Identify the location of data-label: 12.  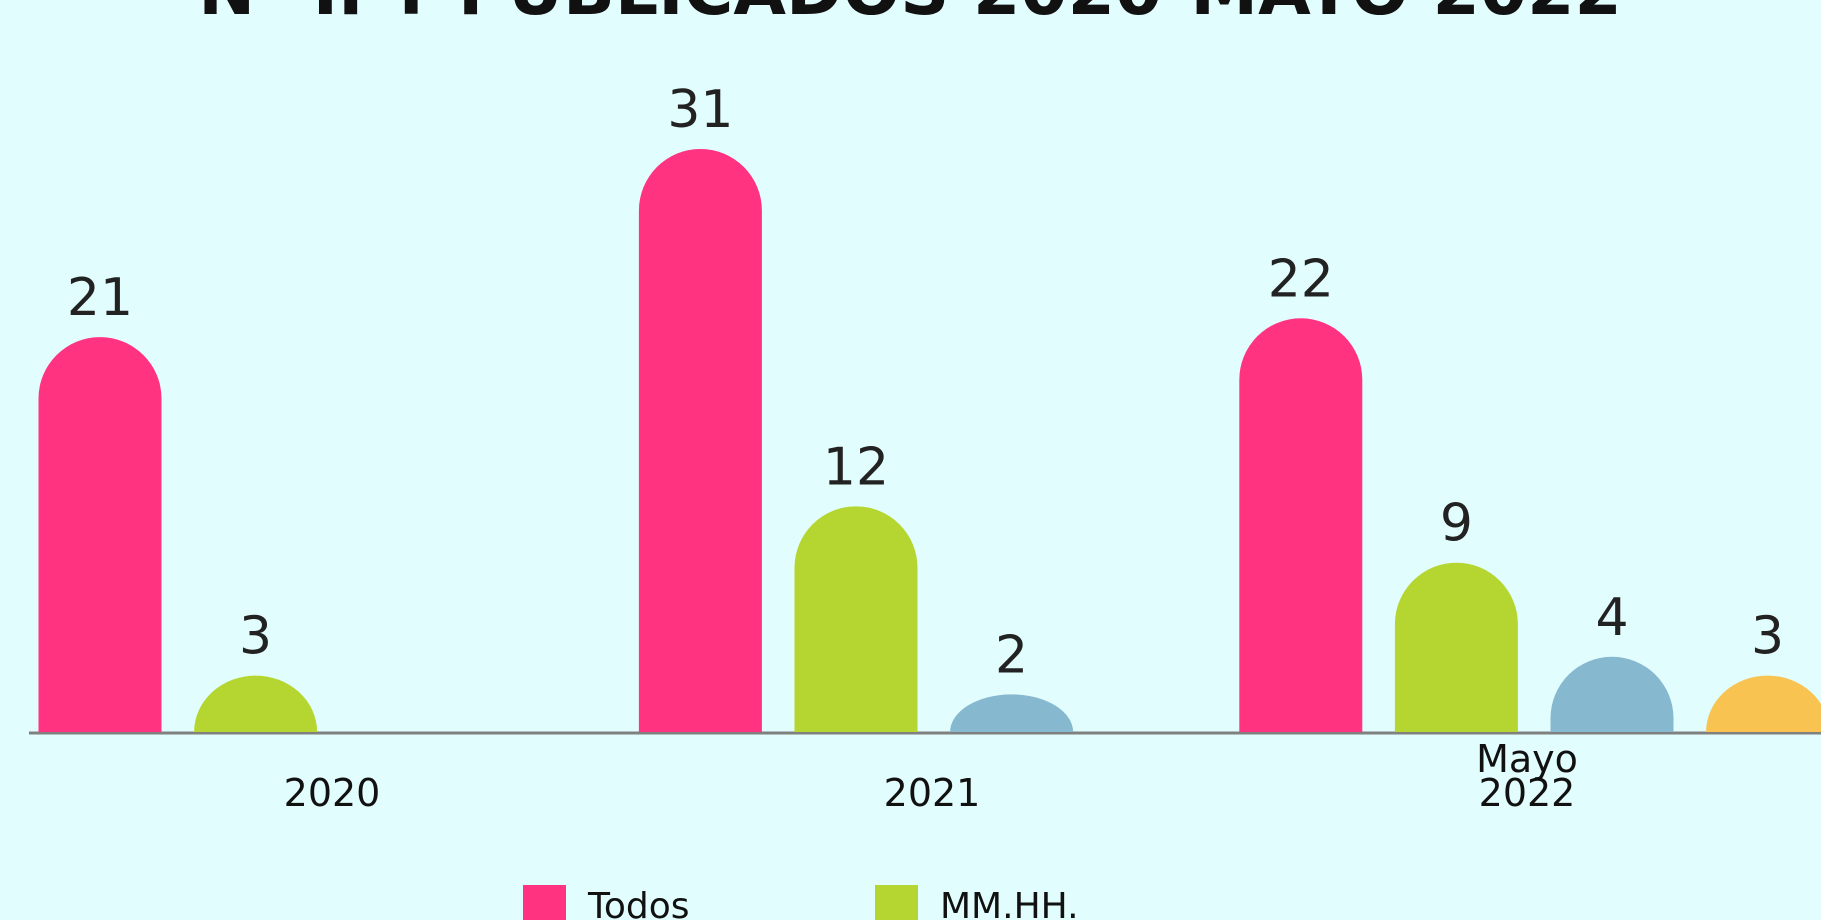
(856, 467).